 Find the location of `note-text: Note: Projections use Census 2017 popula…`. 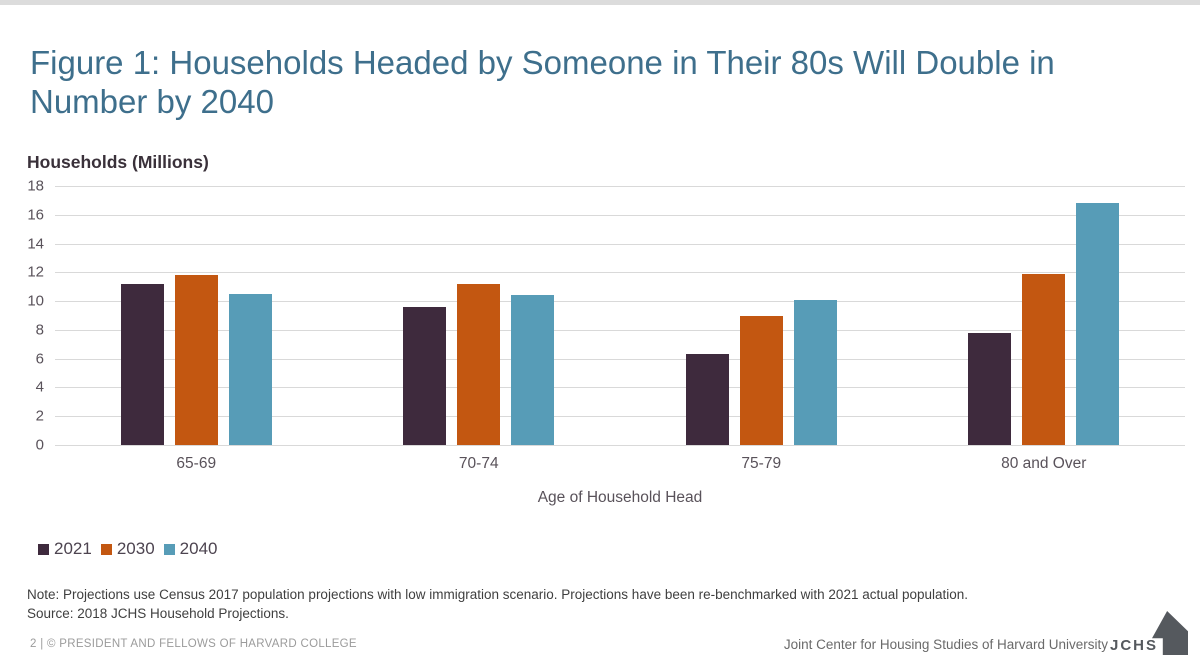

note-text: Note: Projections use Census 2017 popula… is located at coordinates (498, 594).